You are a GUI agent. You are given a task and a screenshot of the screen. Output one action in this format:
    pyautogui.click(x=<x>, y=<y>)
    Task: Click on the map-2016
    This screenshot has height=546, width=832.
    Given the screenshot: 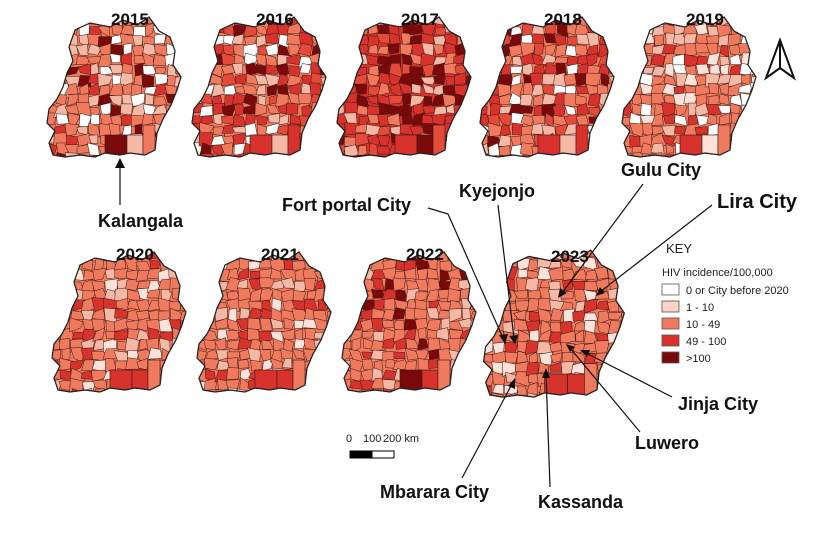 What is the action you would take?
    pyautogui.click(x=259, y=87)
    